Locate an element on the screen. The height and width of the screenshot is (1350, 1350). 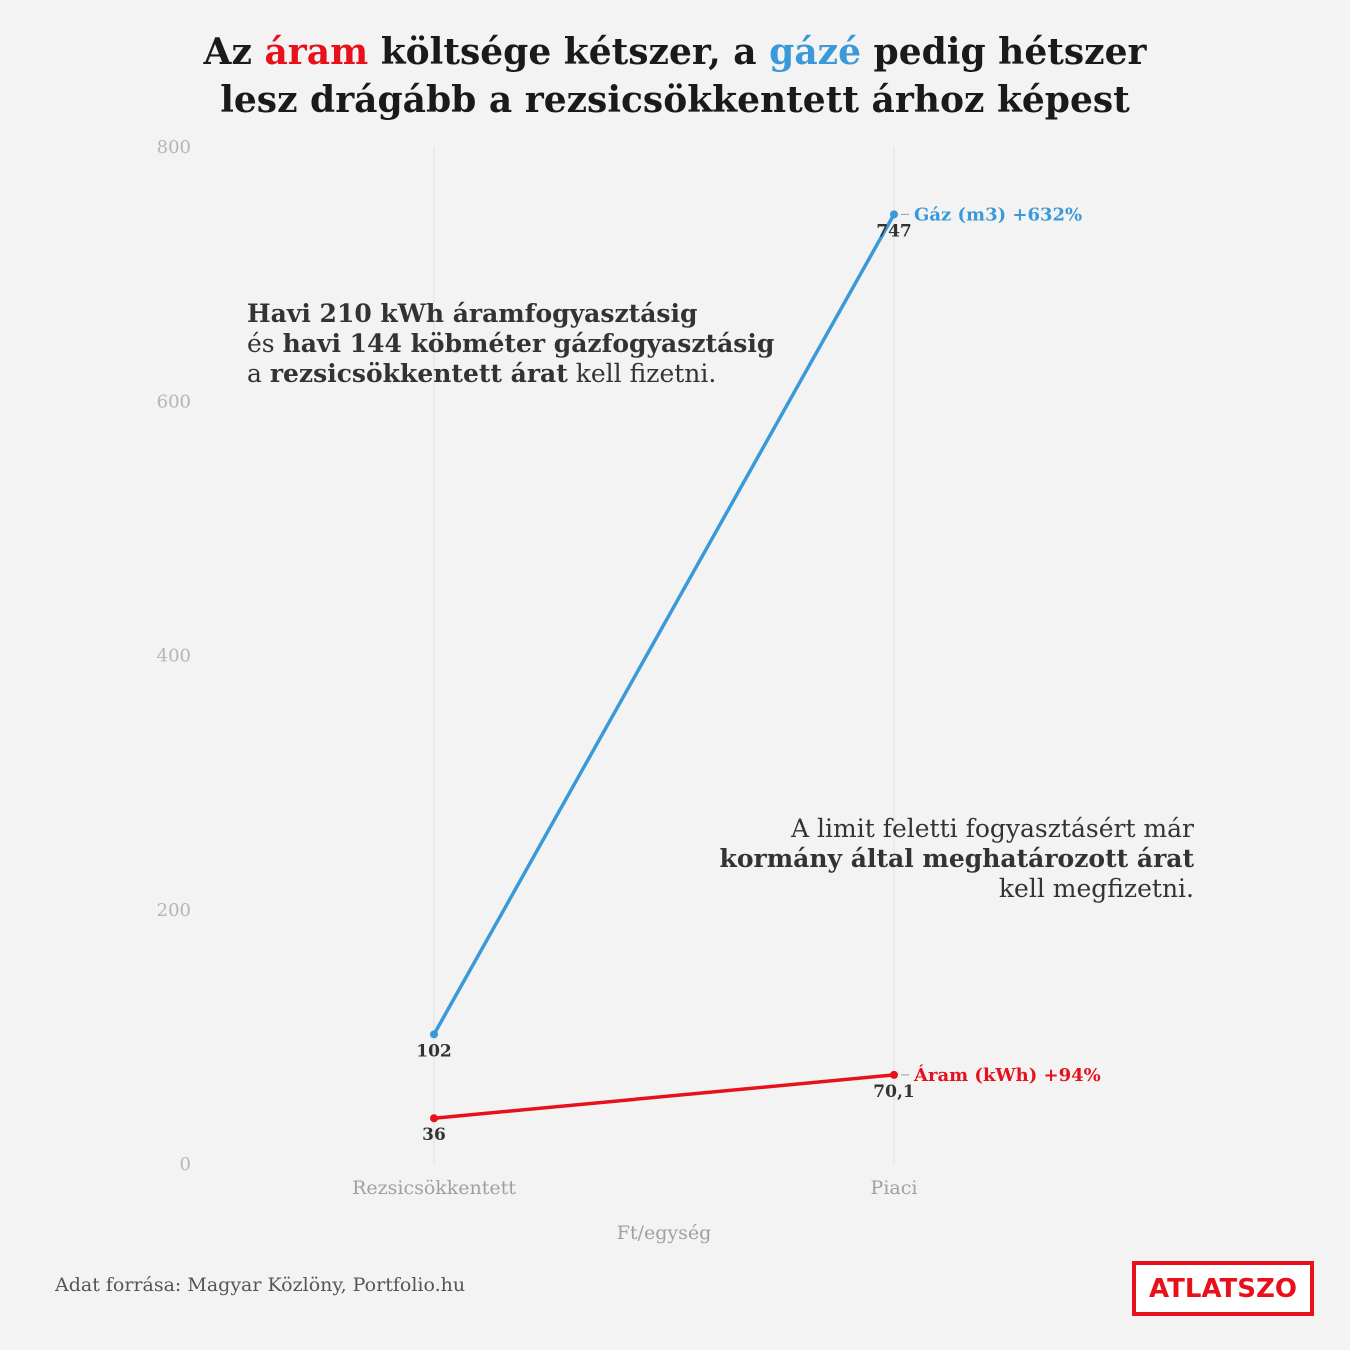
annotation-left-line-1: Havi 210 kWh áramfogyasztásig is located at coordinates (472, 313).